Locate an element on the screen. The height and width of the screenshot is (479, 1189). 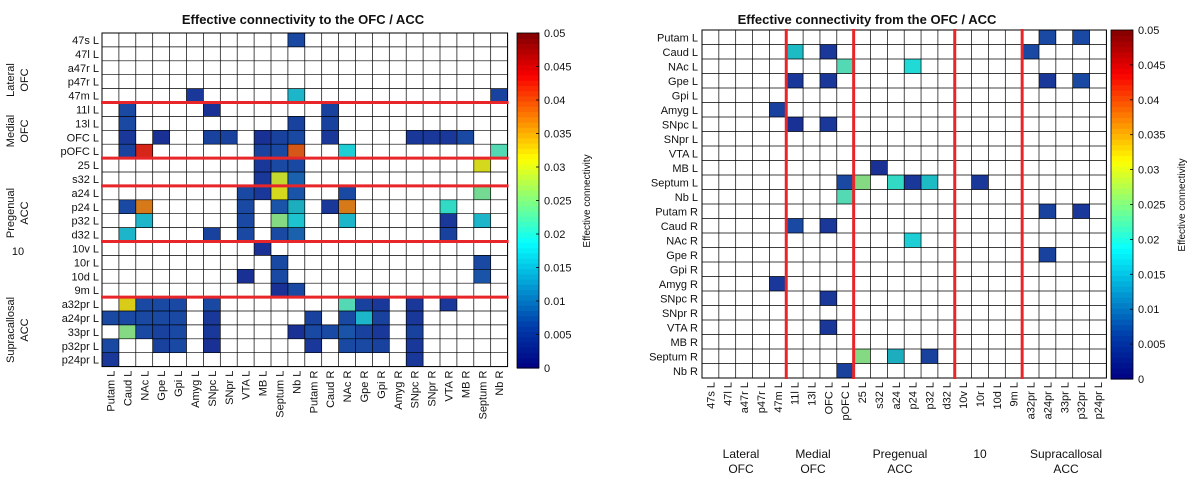
column-label: Gpe R is located at coordinates (365, 387).